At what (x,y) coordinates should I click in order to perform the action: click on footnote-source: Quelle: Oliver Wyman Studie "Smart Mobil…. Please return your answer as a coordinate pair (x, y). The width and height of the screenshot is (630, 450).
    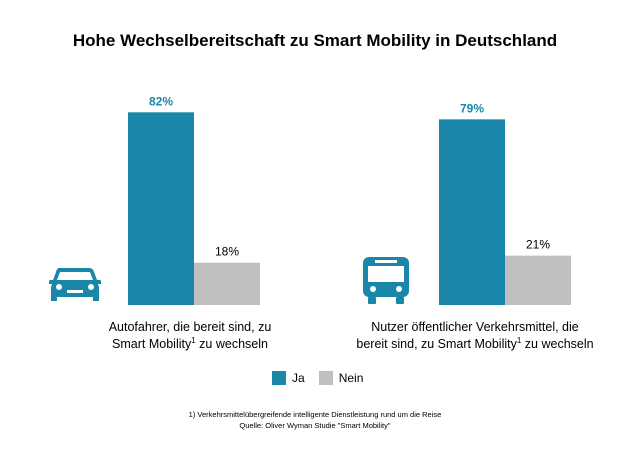
    Looking at the image, I should click on (315, 425).